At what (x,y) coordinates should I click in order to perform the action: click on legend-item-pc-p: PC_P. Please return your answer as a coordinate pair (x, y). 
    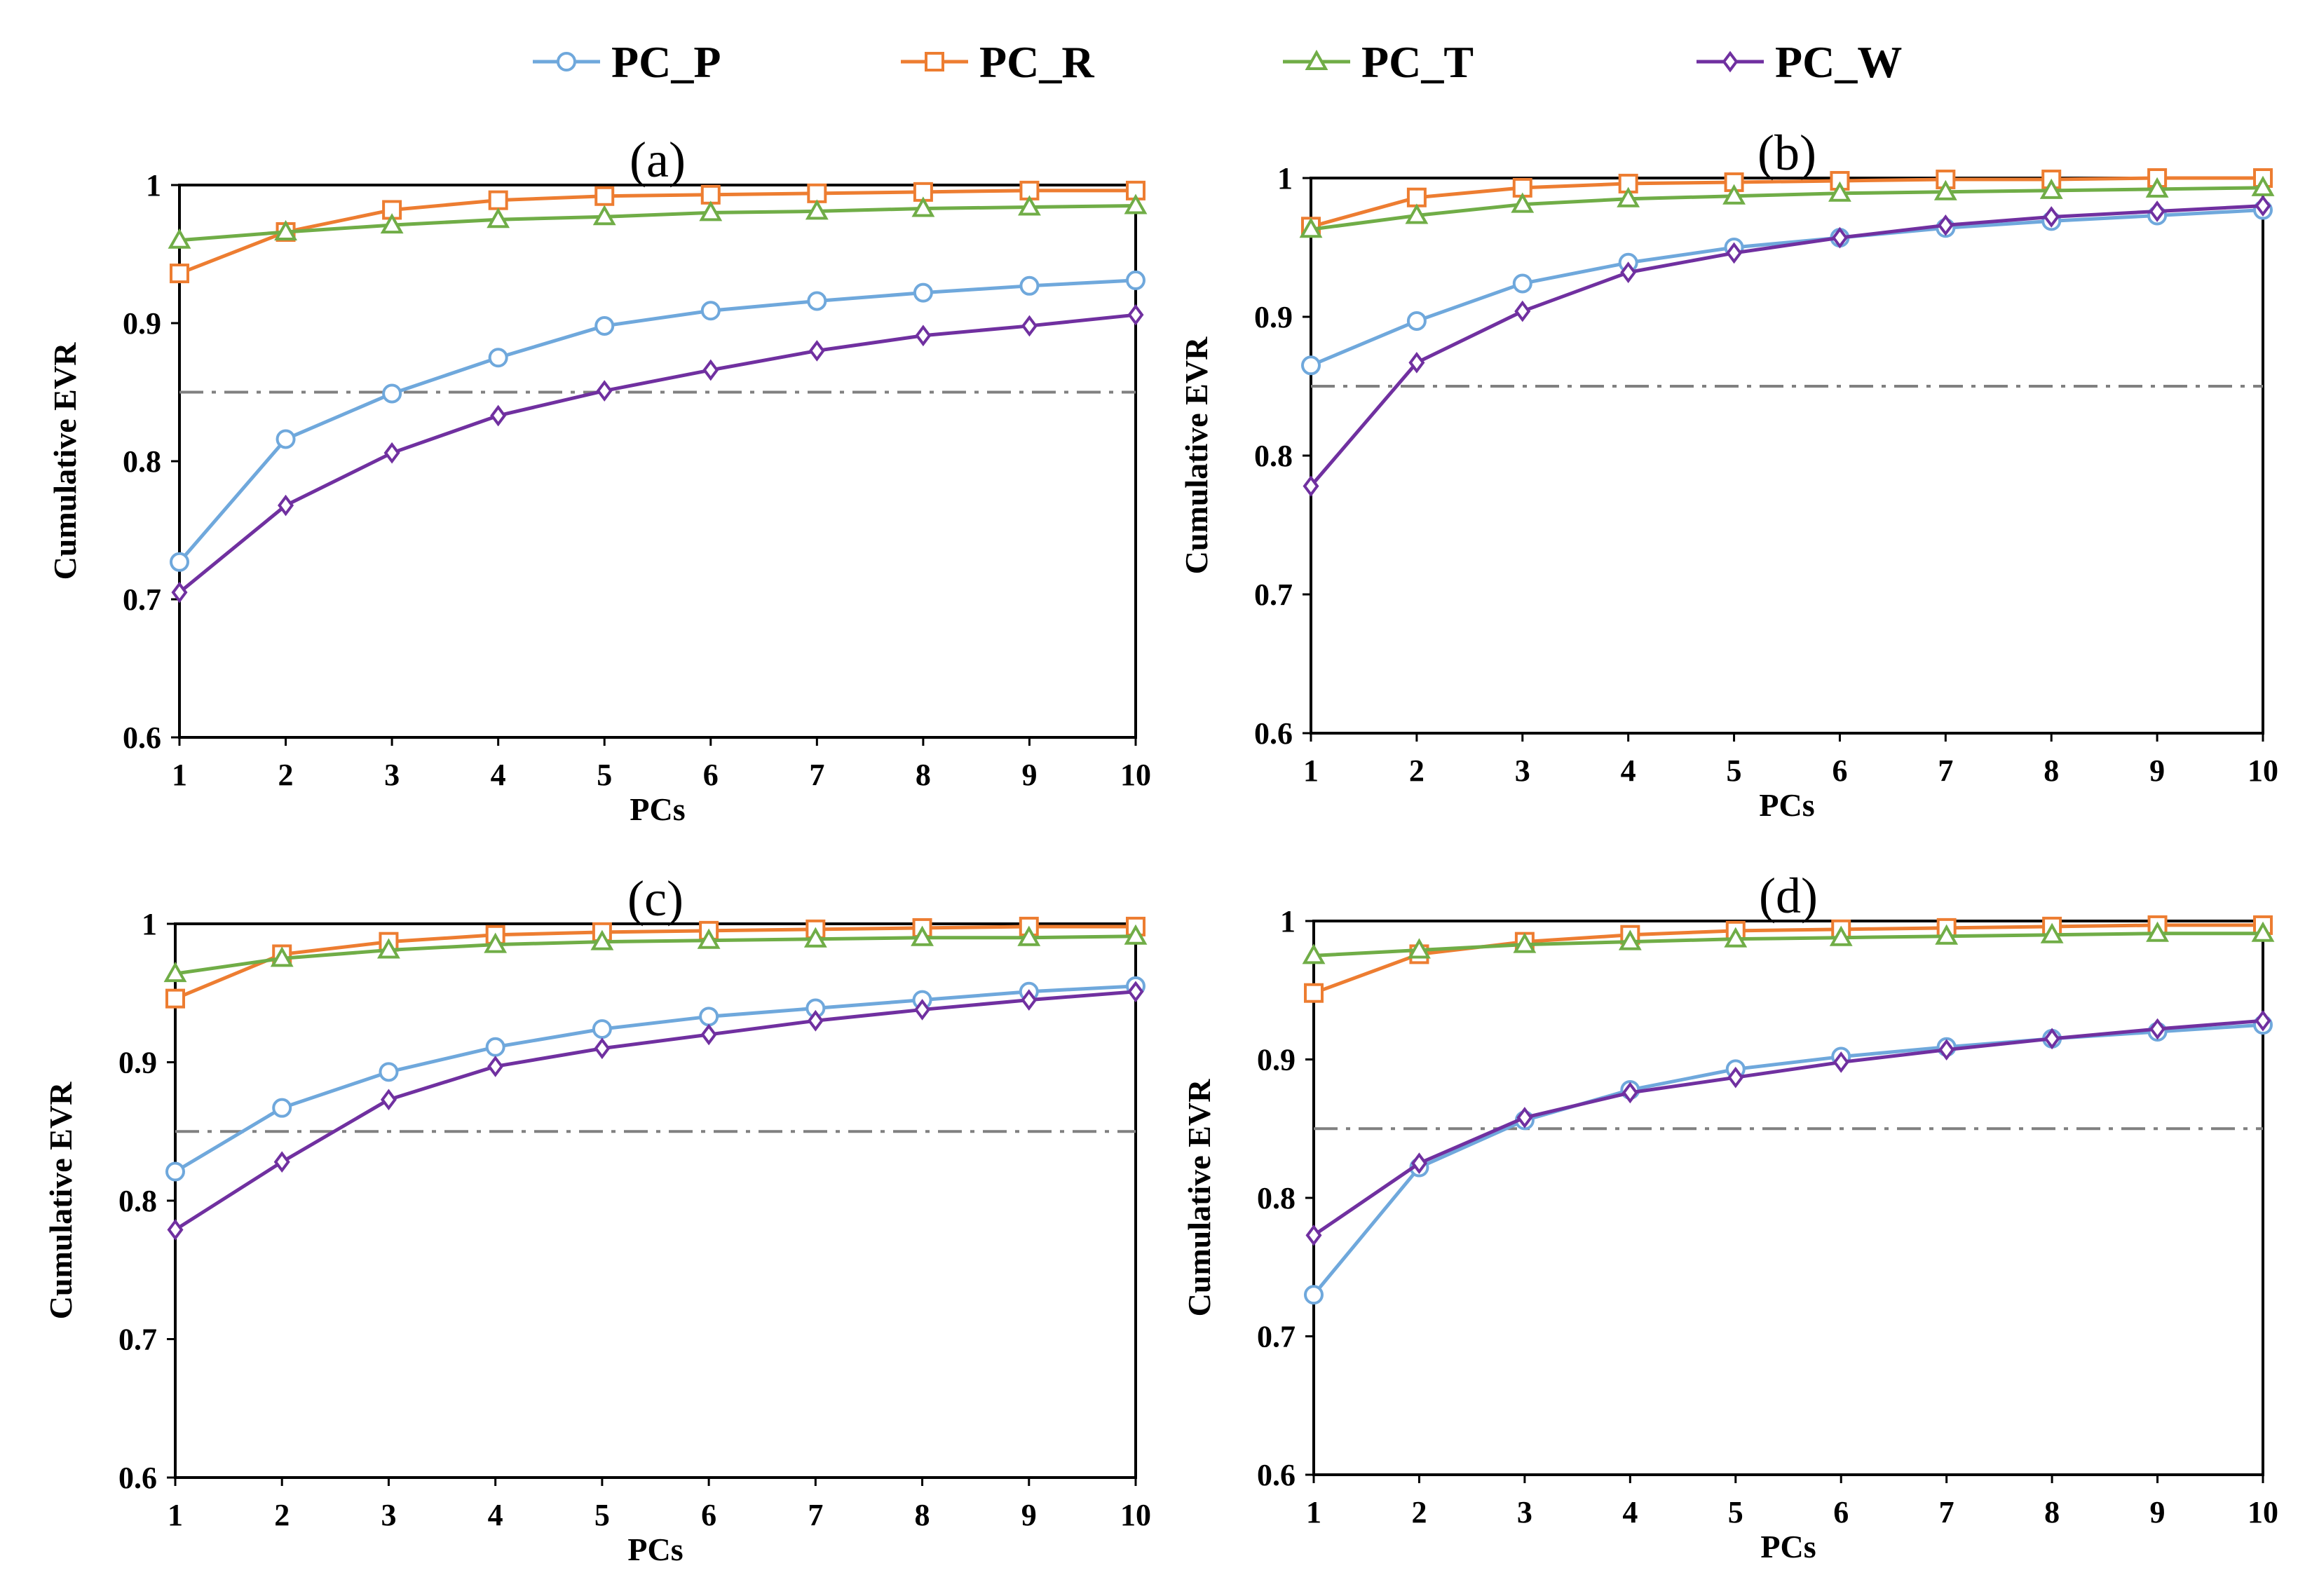
    Looking at the image, I should click on (627, 62).